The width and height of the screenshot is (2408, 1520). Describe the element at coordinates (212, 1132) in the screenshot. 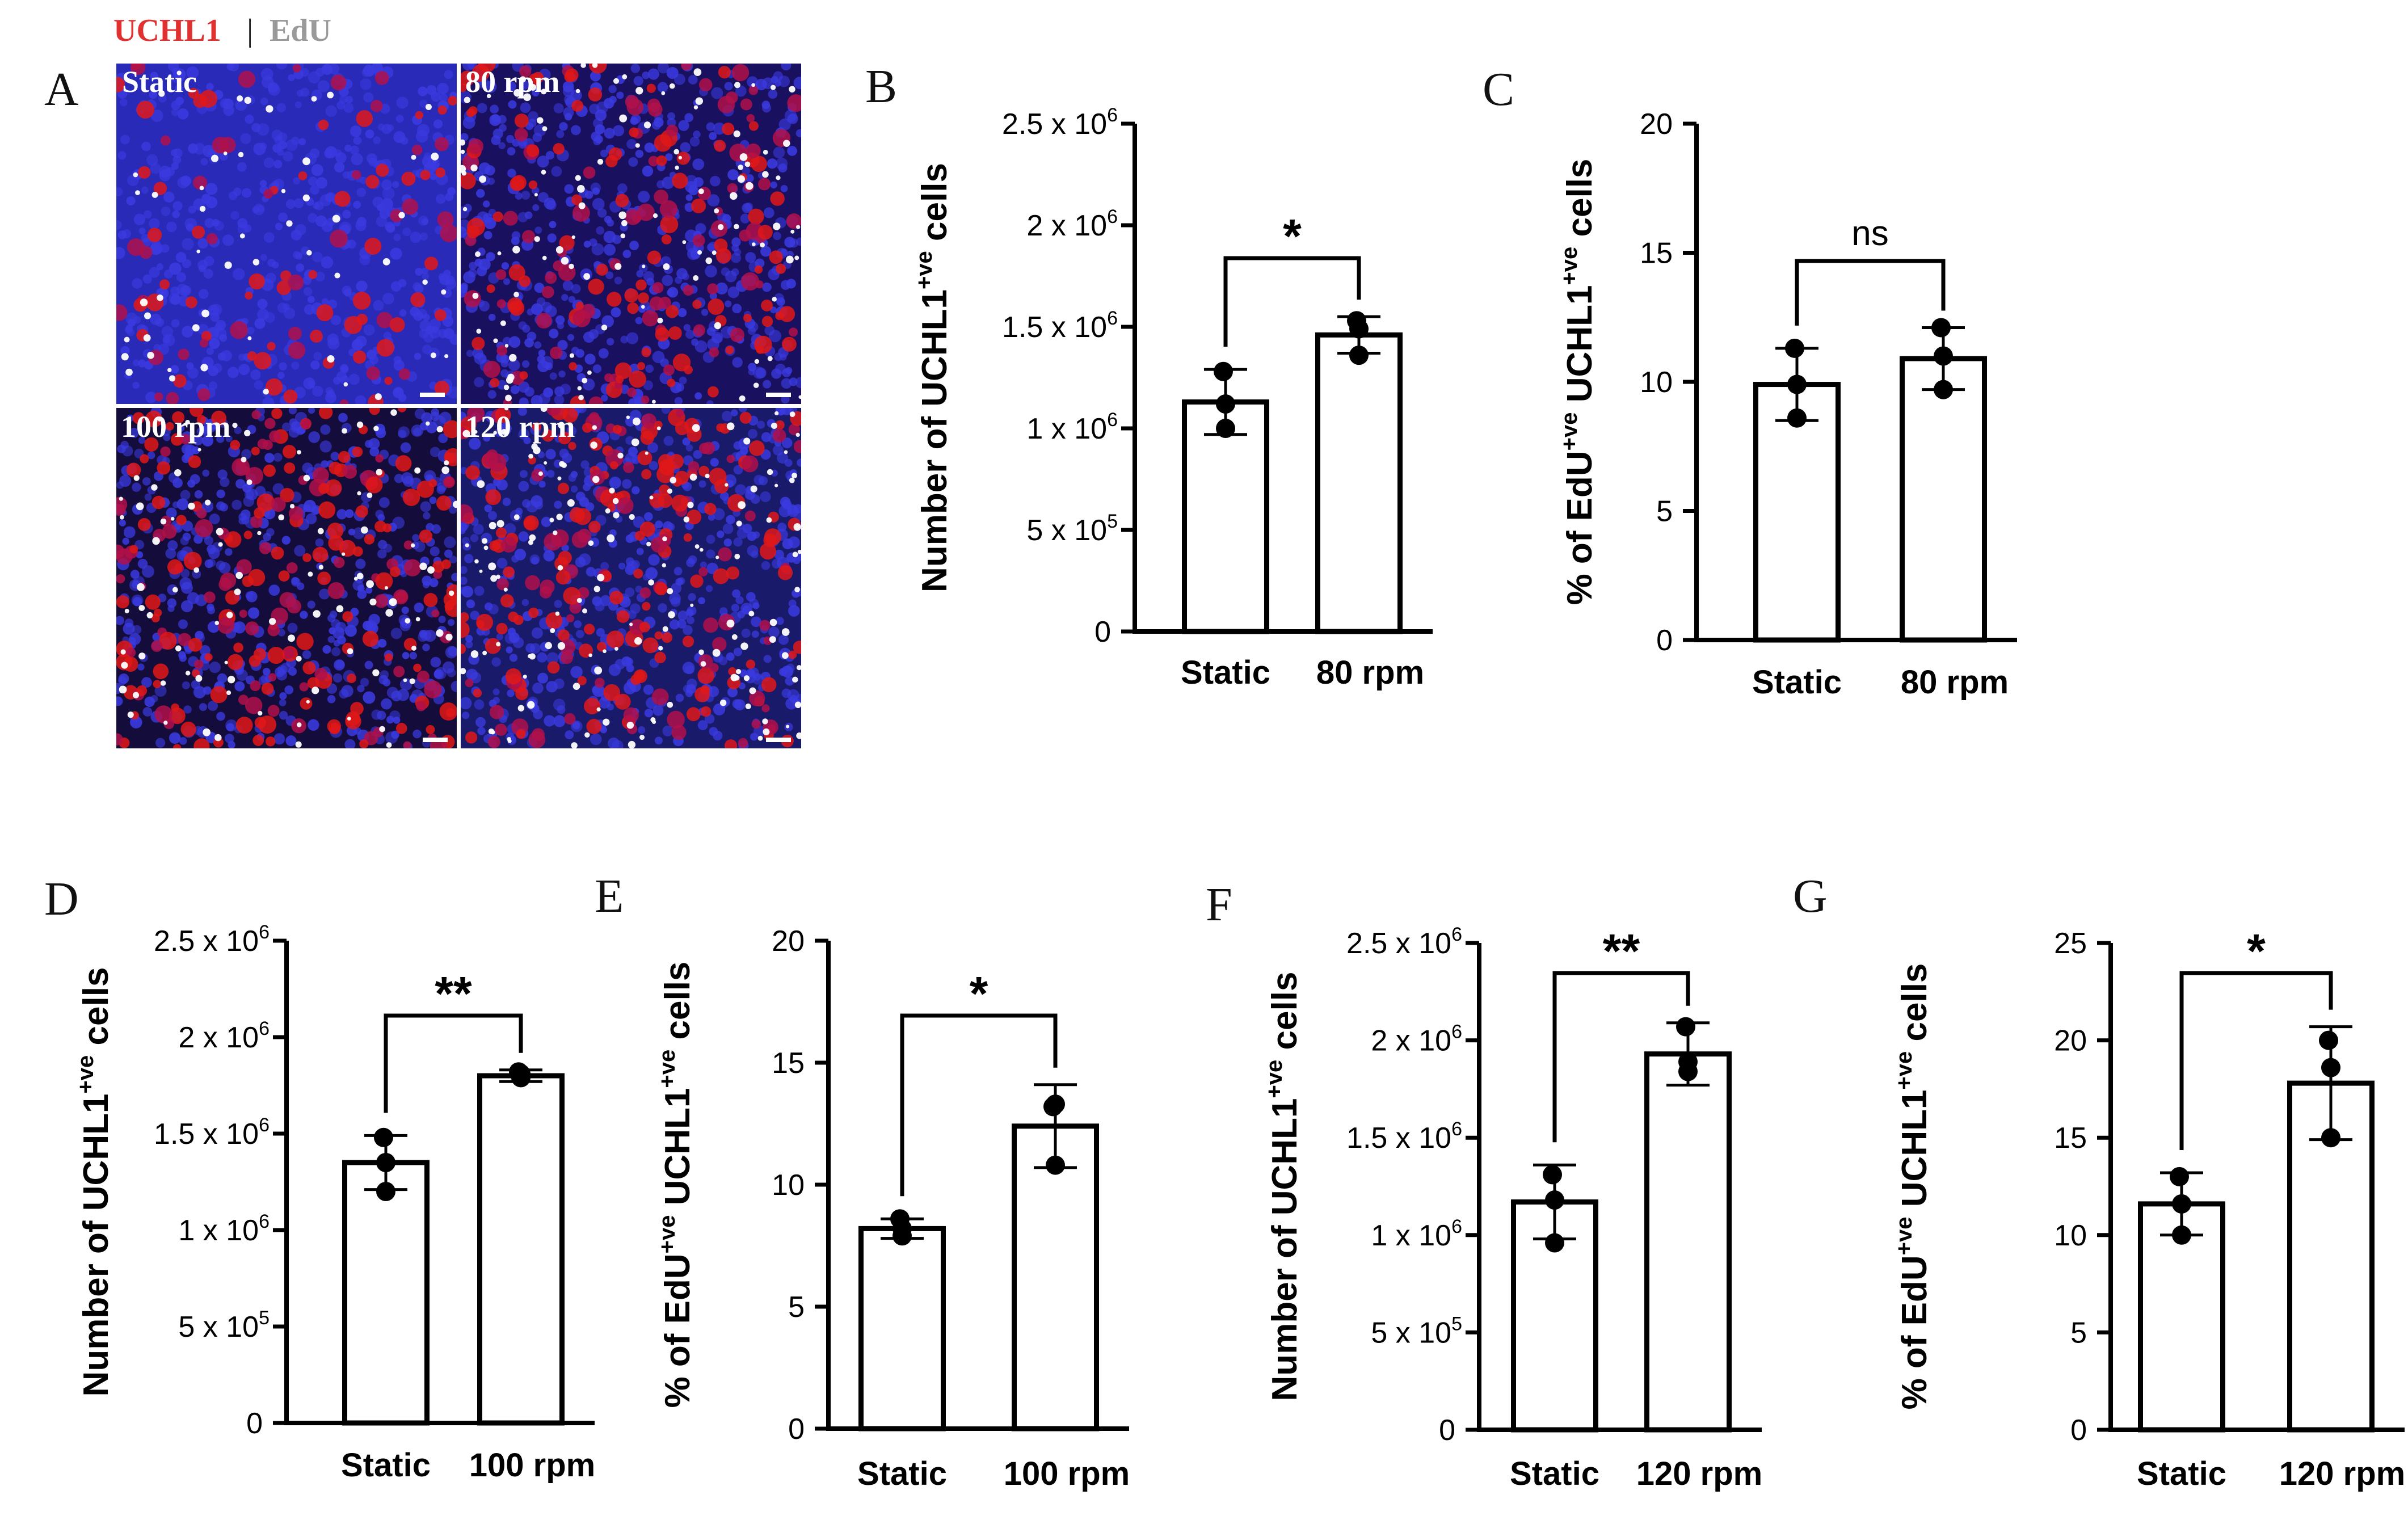

I see `y-tick-label: 1.5 x 10⁶` at that location.